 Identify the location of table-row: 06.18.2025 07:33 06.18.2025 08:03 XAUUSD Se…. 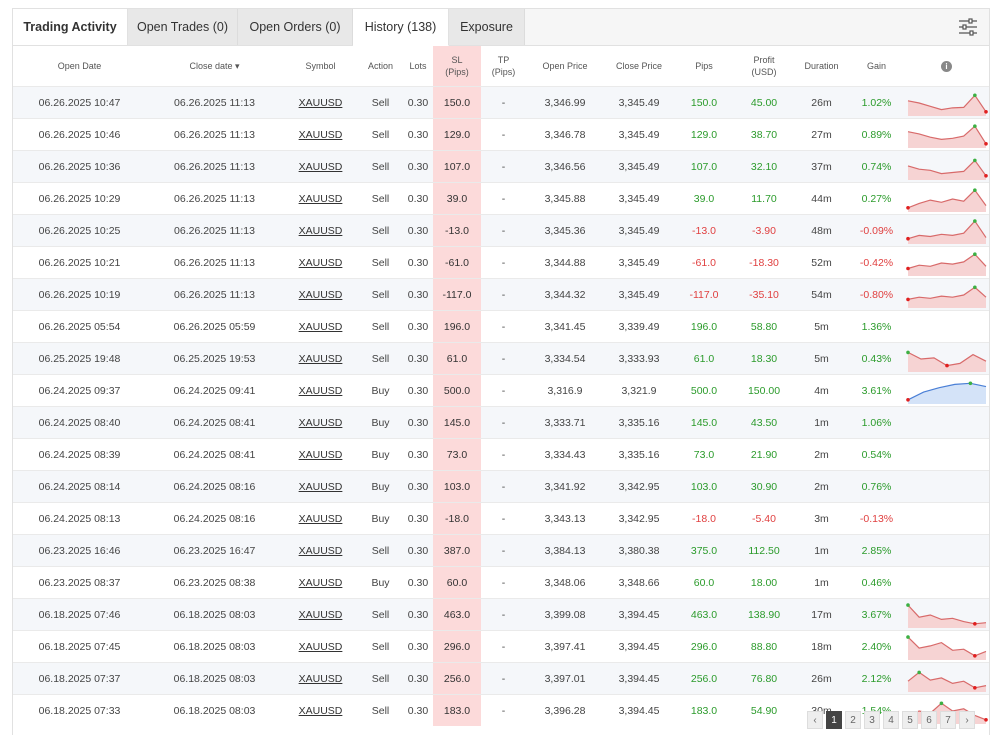
(501, 710).